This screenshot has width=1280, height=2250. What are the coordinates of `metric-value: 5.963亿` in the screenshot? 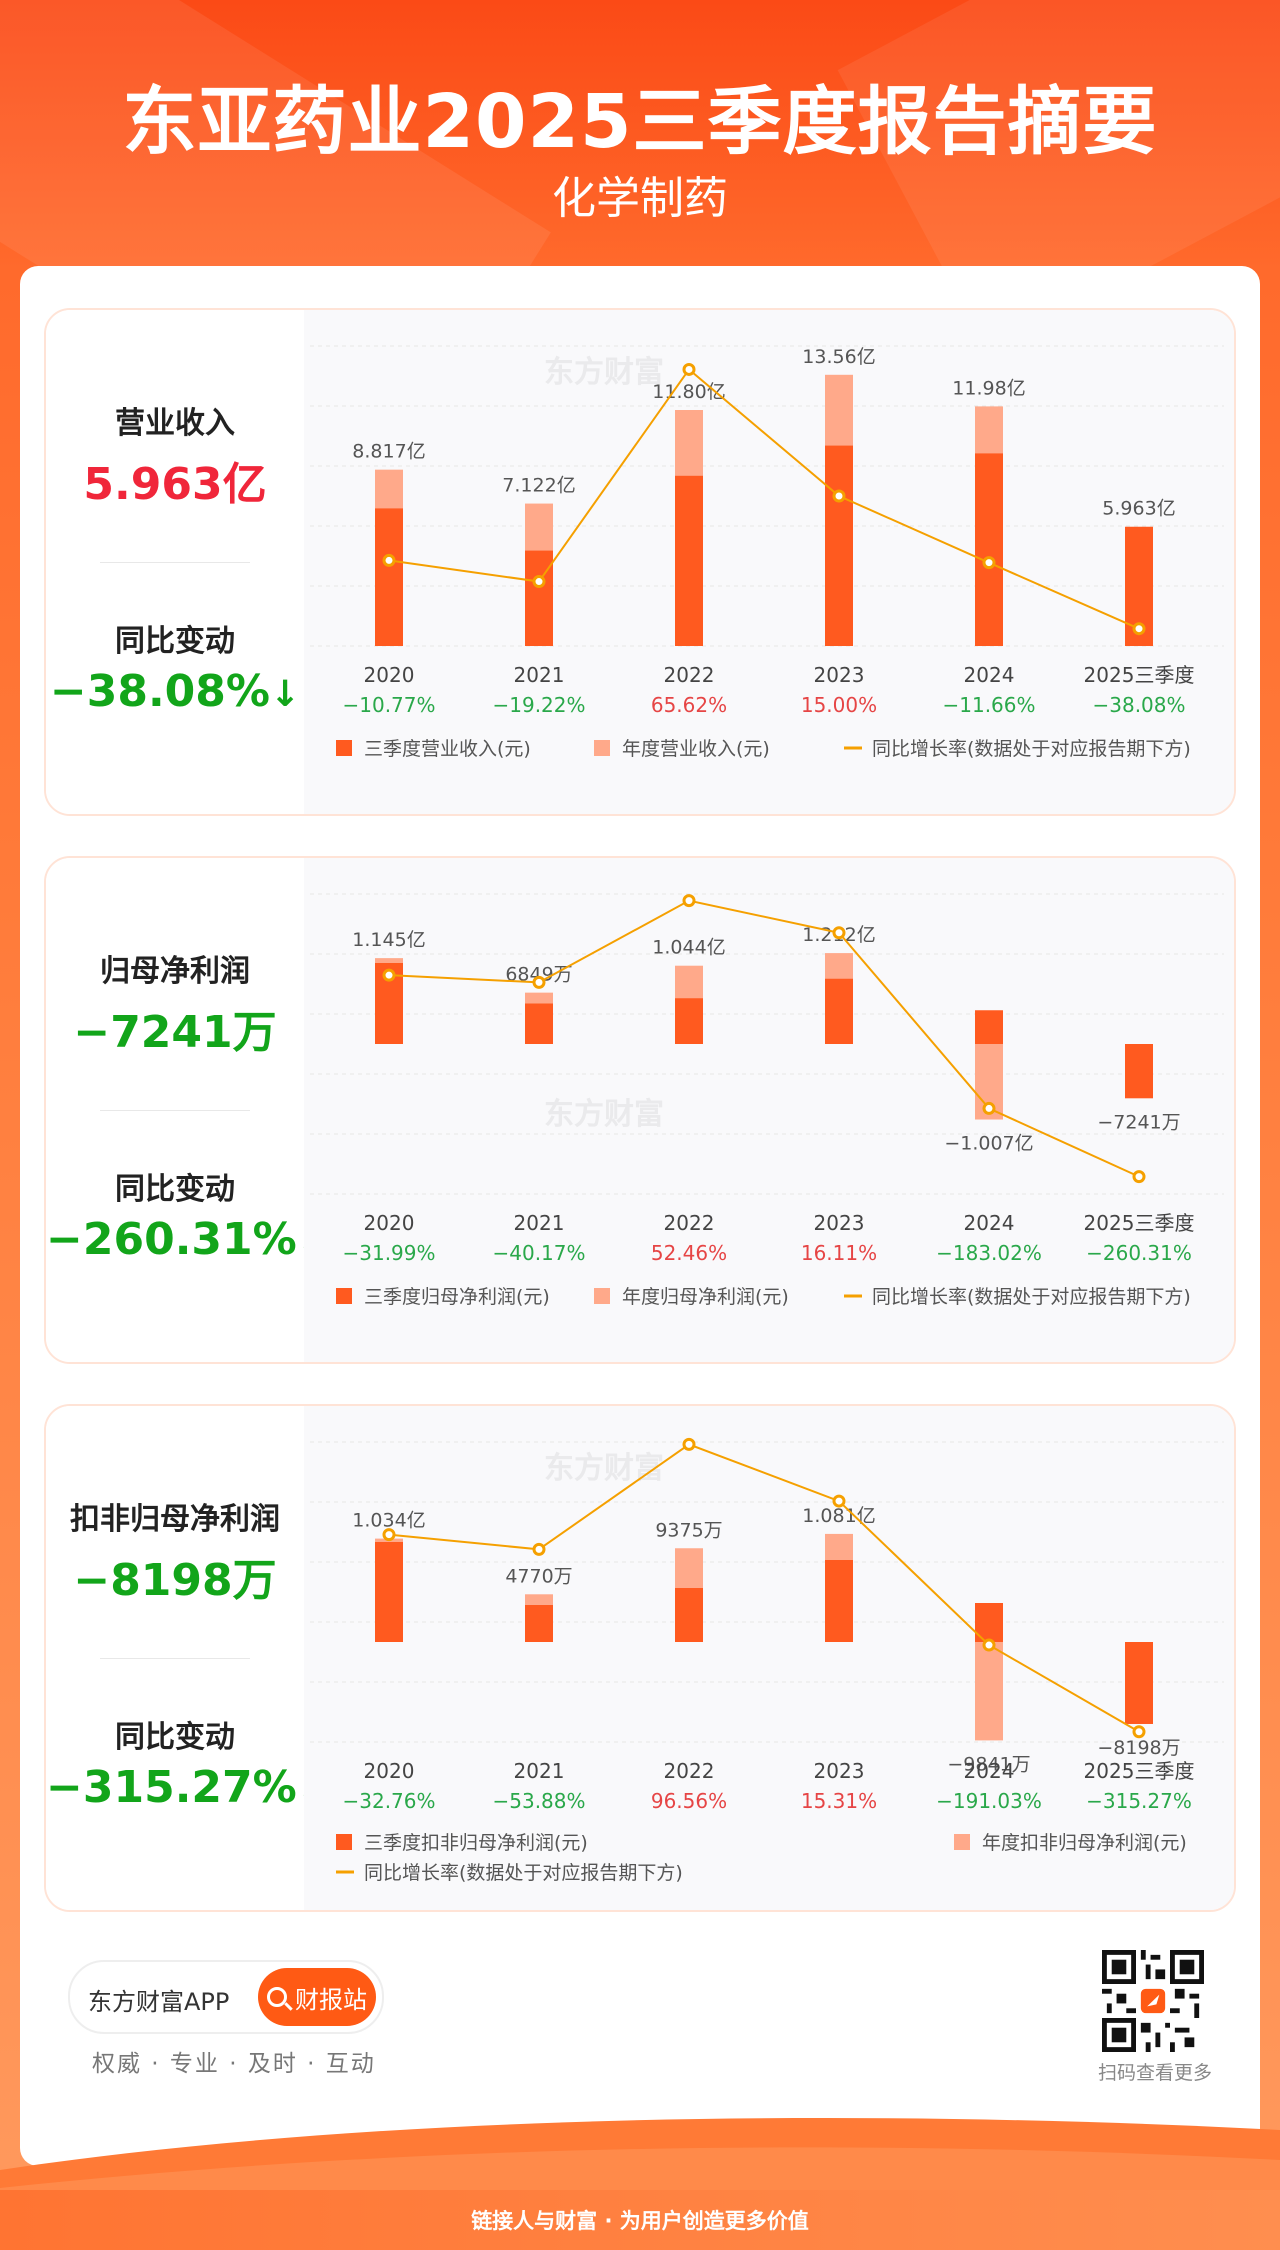 It's located at (175, 484).